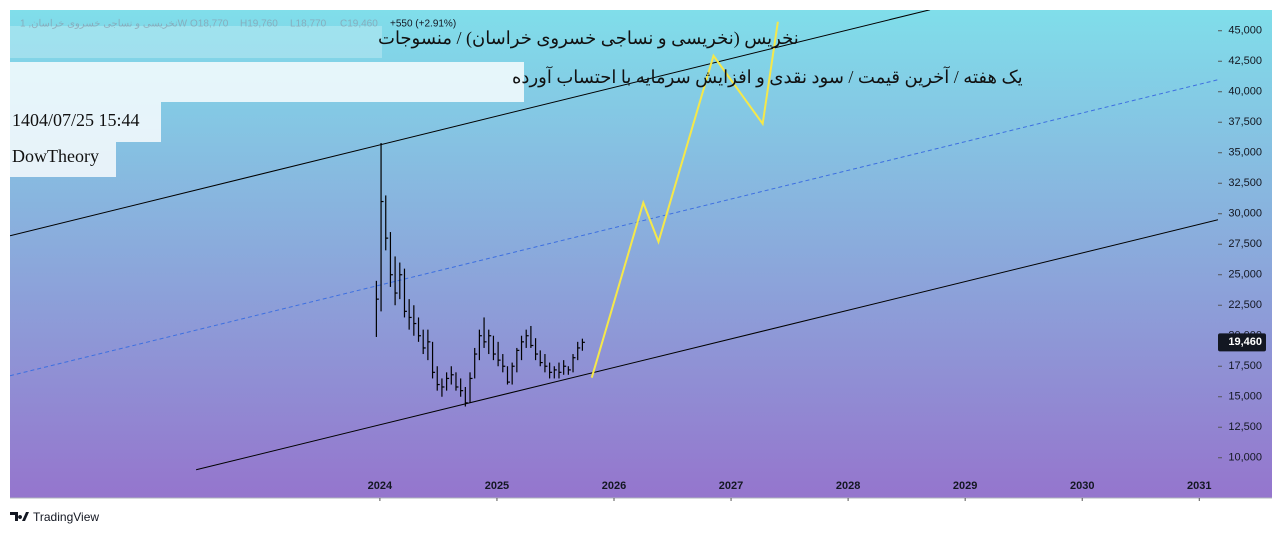 The height and width of the screenshot is (535, 1282). What do you see at coordinates (1199, 486) in the screenshot?
I see `x-tick-label: 2031` at bounding box center [1199, 486].